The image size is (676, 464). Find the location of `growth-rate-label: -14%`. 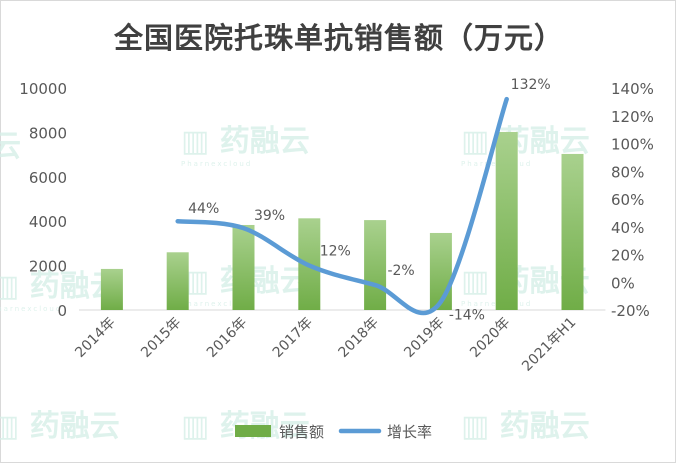

growth-rate-label: -14% is located at coordinates (467, 316).